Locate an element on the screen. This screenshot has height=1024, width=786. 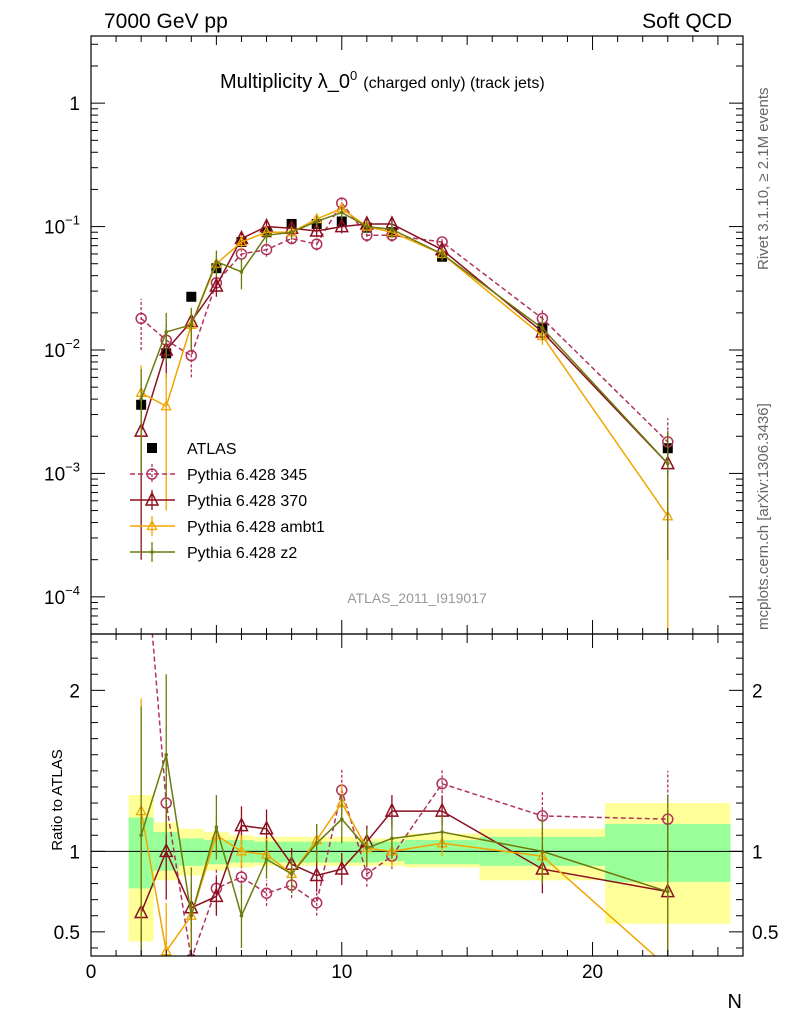
main-y-tick-label-exponent: −2 is located at coordinates (72, 343).